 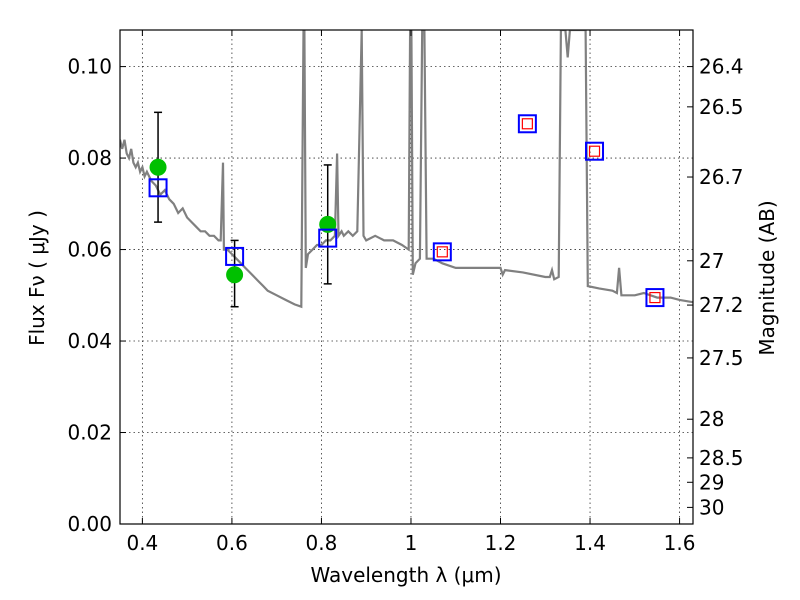 What do you see at coordinates (711, 482) in the screenshot?
I see `y2-tick-label: 29` at bounding box center [711, 482].